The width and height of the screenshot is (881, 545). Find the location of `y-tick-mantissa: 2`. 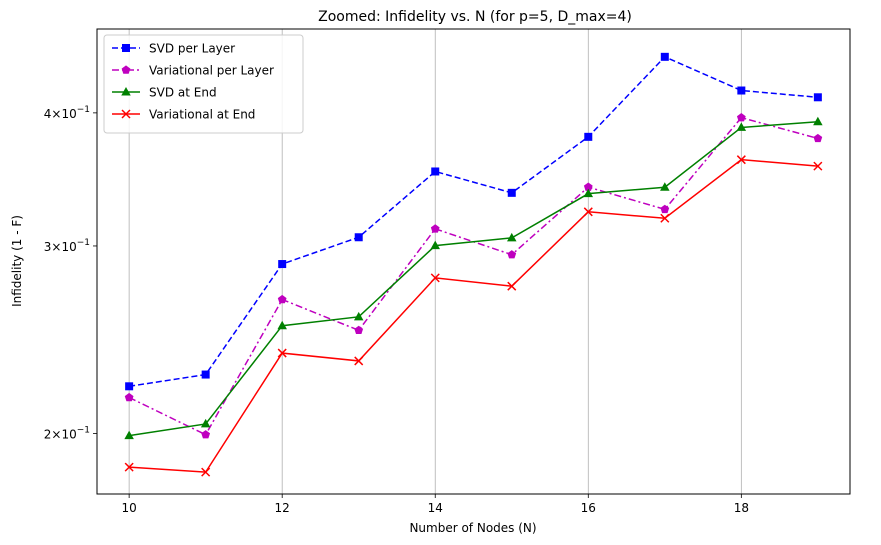

y-tick-mantissa: 2 is located at coordinates (48, 435).